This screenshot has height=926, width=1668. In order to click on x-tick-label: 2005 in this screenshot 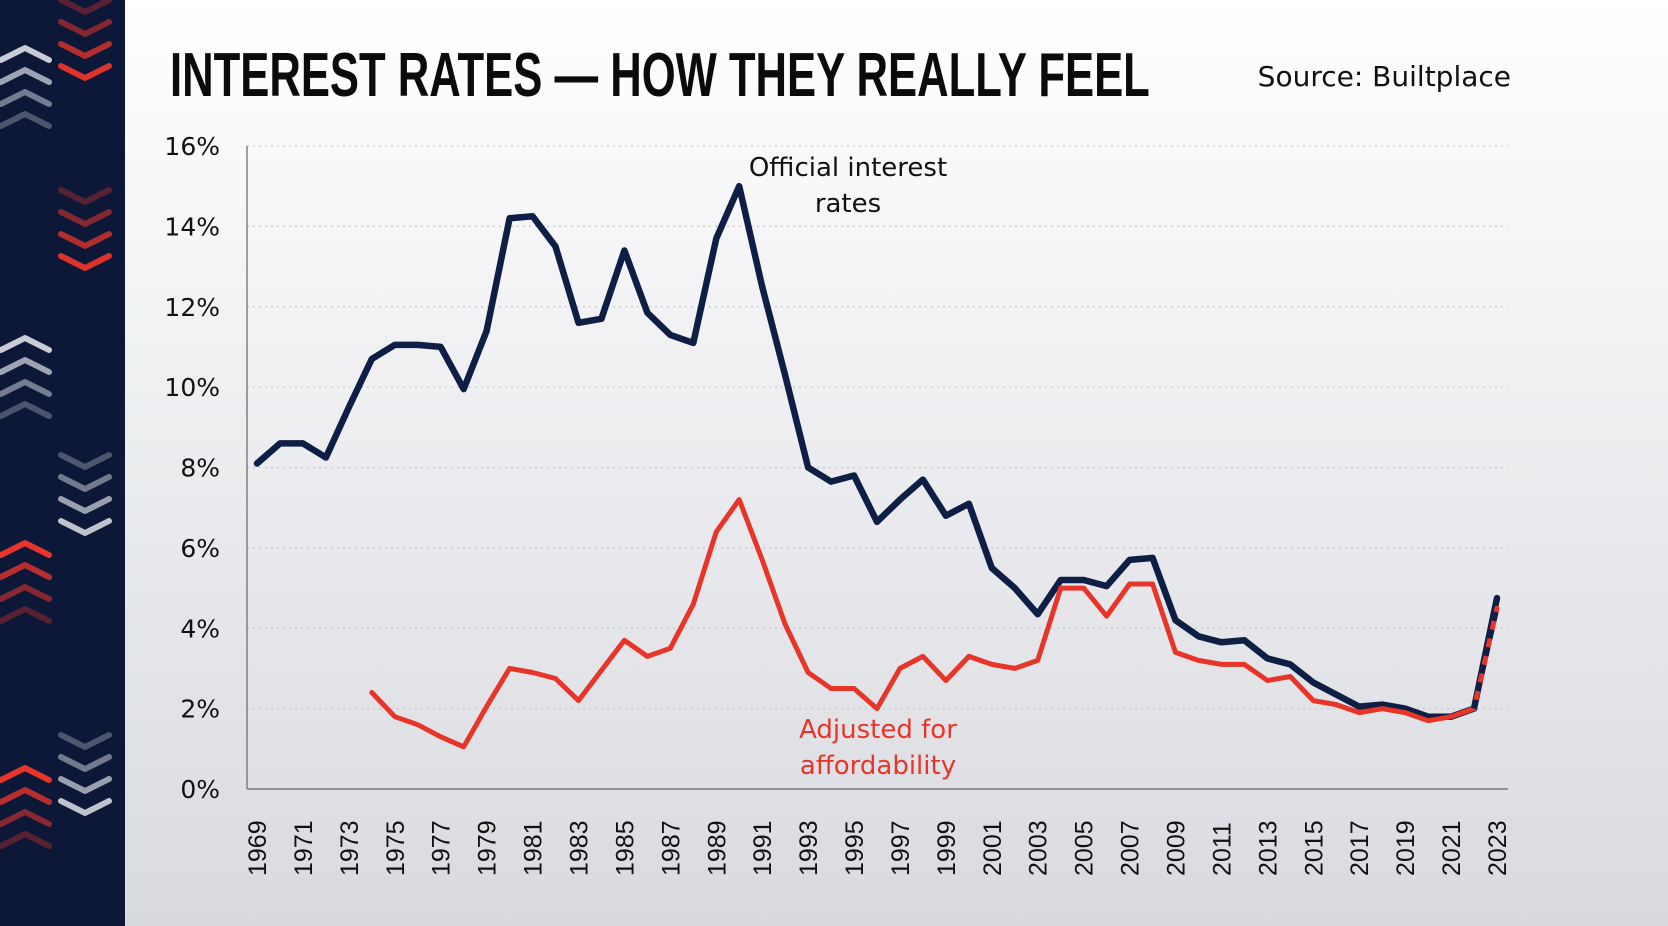, I will do `click(1085, 848)`.